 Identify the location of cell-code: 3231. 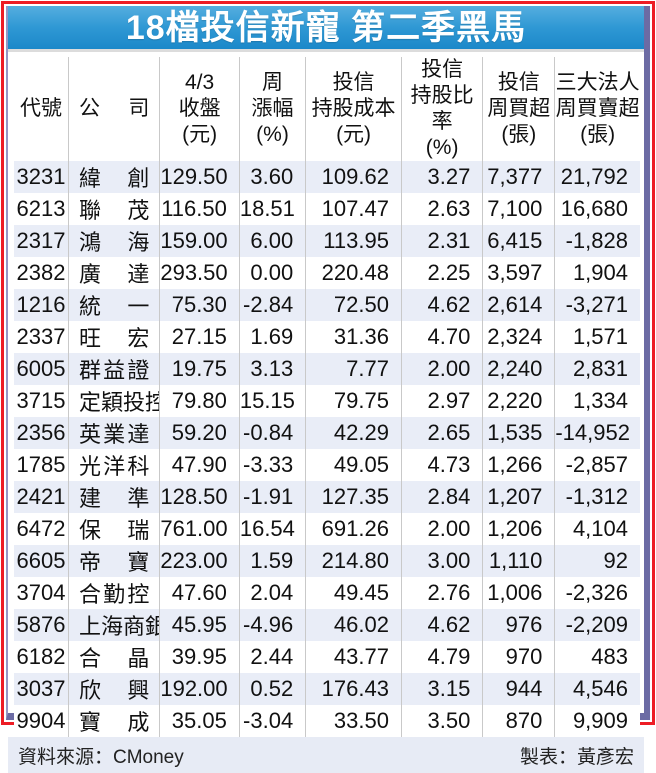
(41, 177).